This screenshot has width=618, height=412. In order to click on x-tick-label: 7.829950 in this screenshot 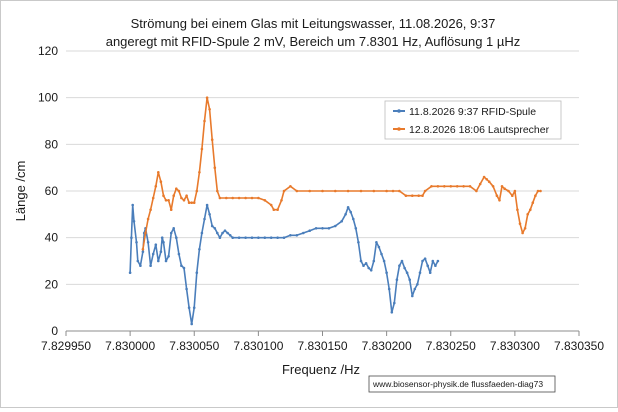, I will do `click(66, 346)`.